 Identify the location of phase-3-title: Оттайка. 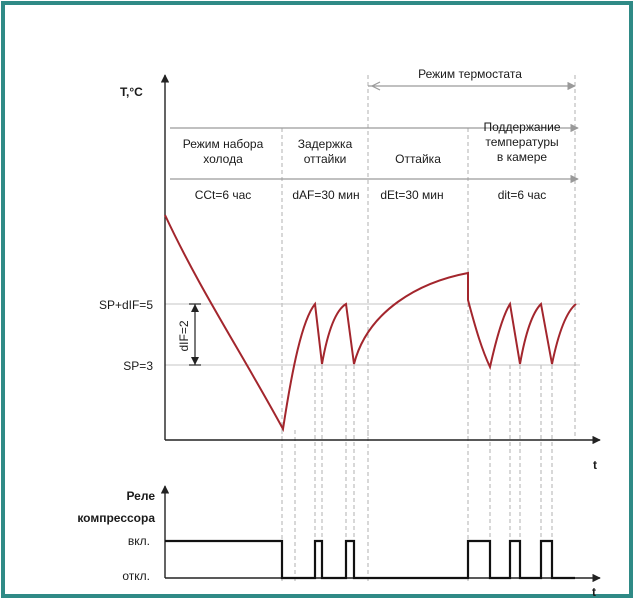
(418, 159).